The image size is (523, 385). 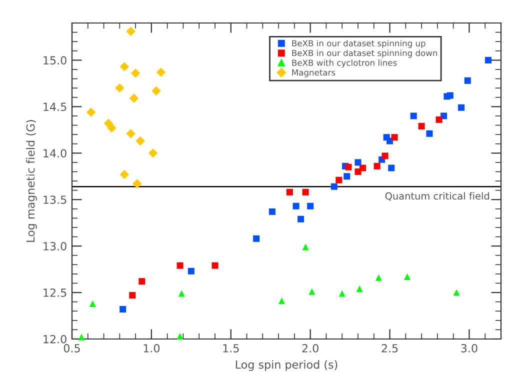 I want to click on x-tick-label: 3.0, so click(x=469, y=348).